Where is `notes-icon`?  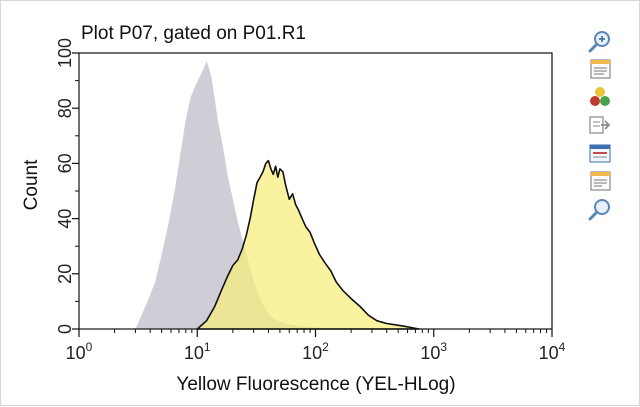
notes-icon is located at coordinates (600, 181).